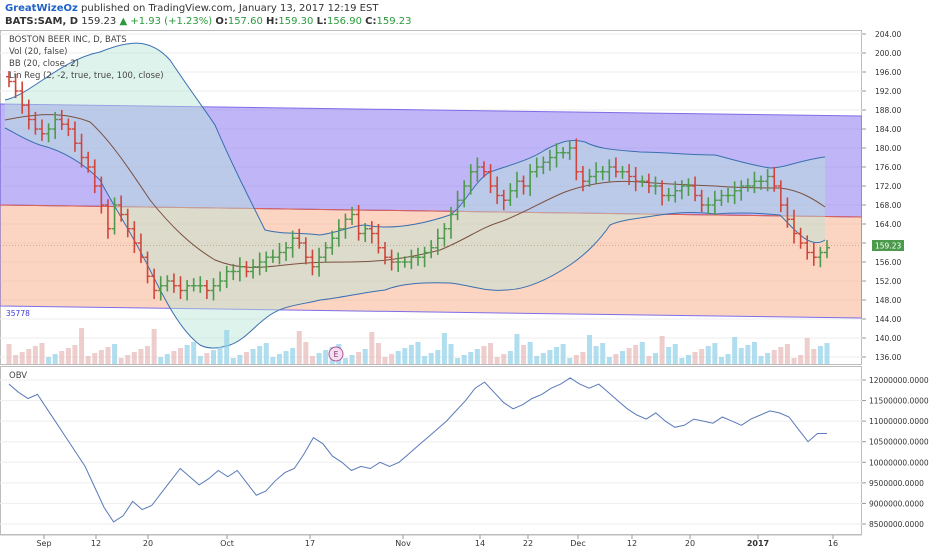 This screenshot has height=550, width=932. Describe the element at coordinates (42, 21) in the screenshot. I see `symbol-label: BATS:SAM, D` at that location.